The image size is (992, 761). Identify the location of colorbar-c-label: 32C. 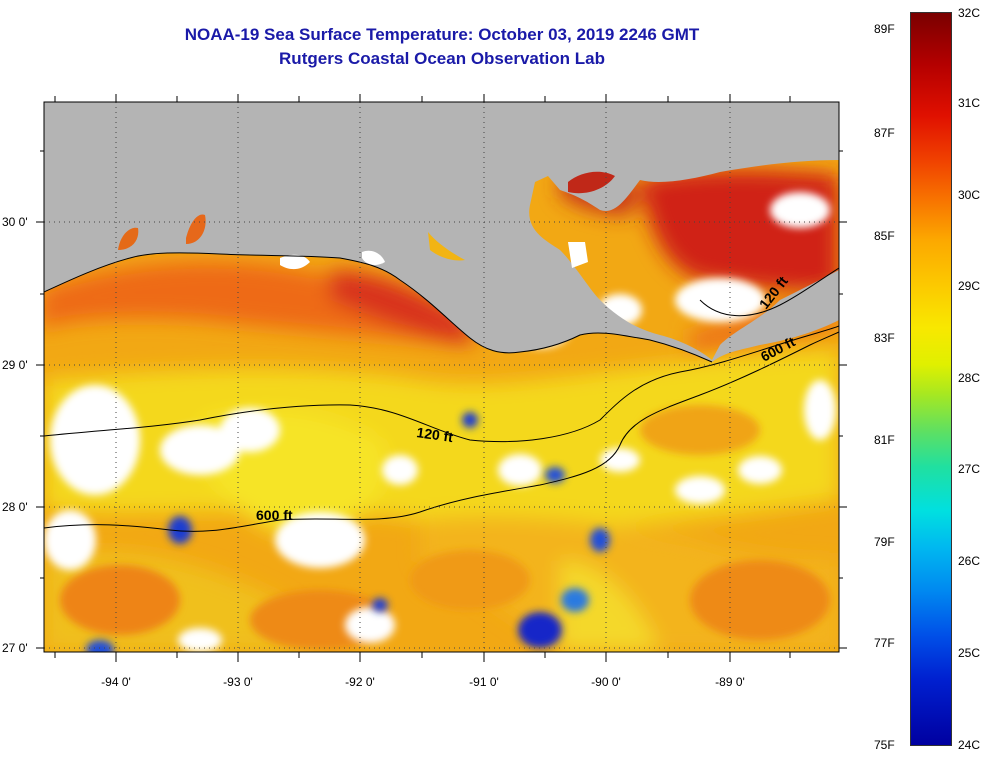
(969, 13).